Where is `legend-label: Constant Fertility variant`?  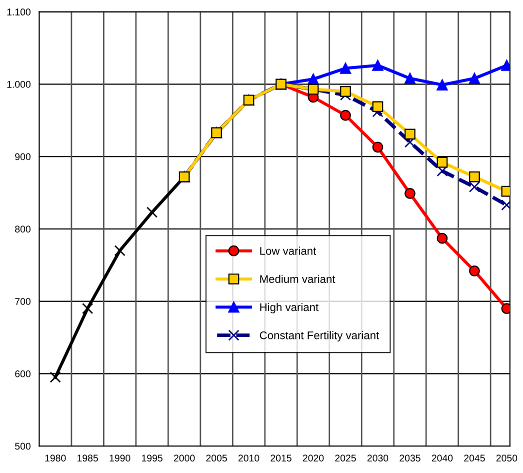 legend-label: Constant Fertility variant is located at coordinates (320, 336).